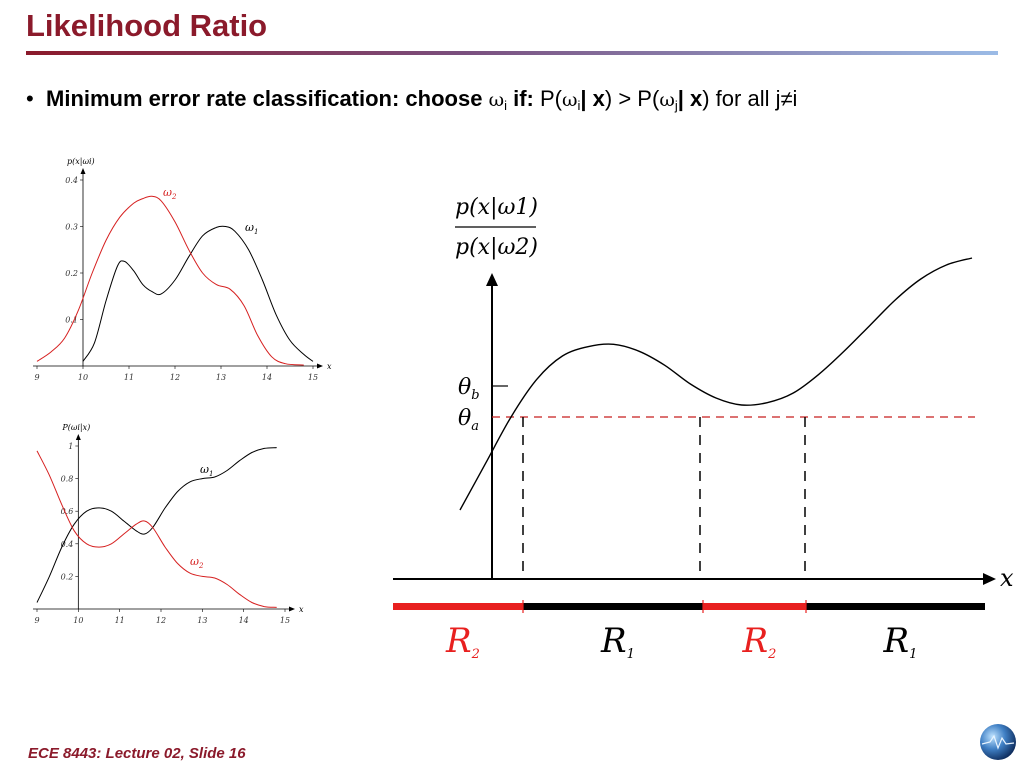 The width and height of the screenshot is (1024, 768). What do you see at coordinates (706, 98) in the screenshot?
I see `prob-close: )` at bounding box center [706, 98].